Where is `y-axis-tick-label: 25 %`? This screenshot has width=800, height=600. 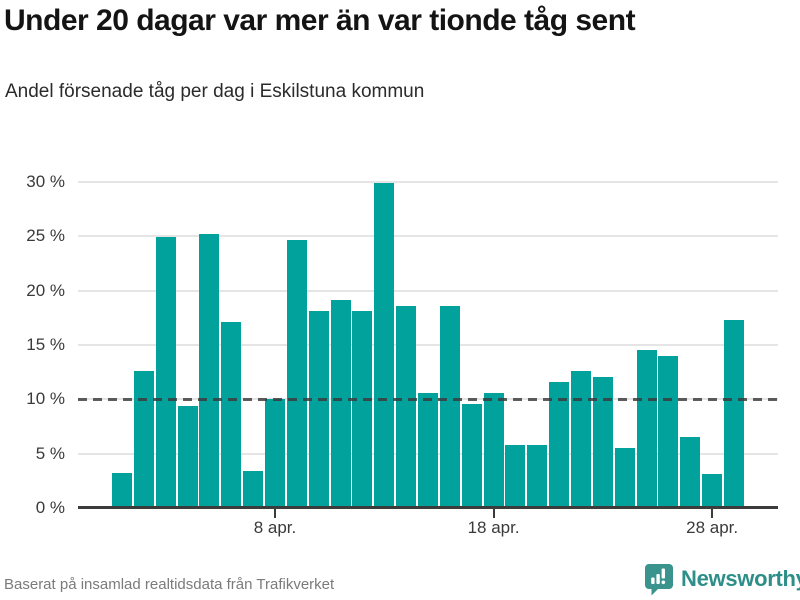 y-axis-tick-label: 25 % is located at coordinates (45, 236).